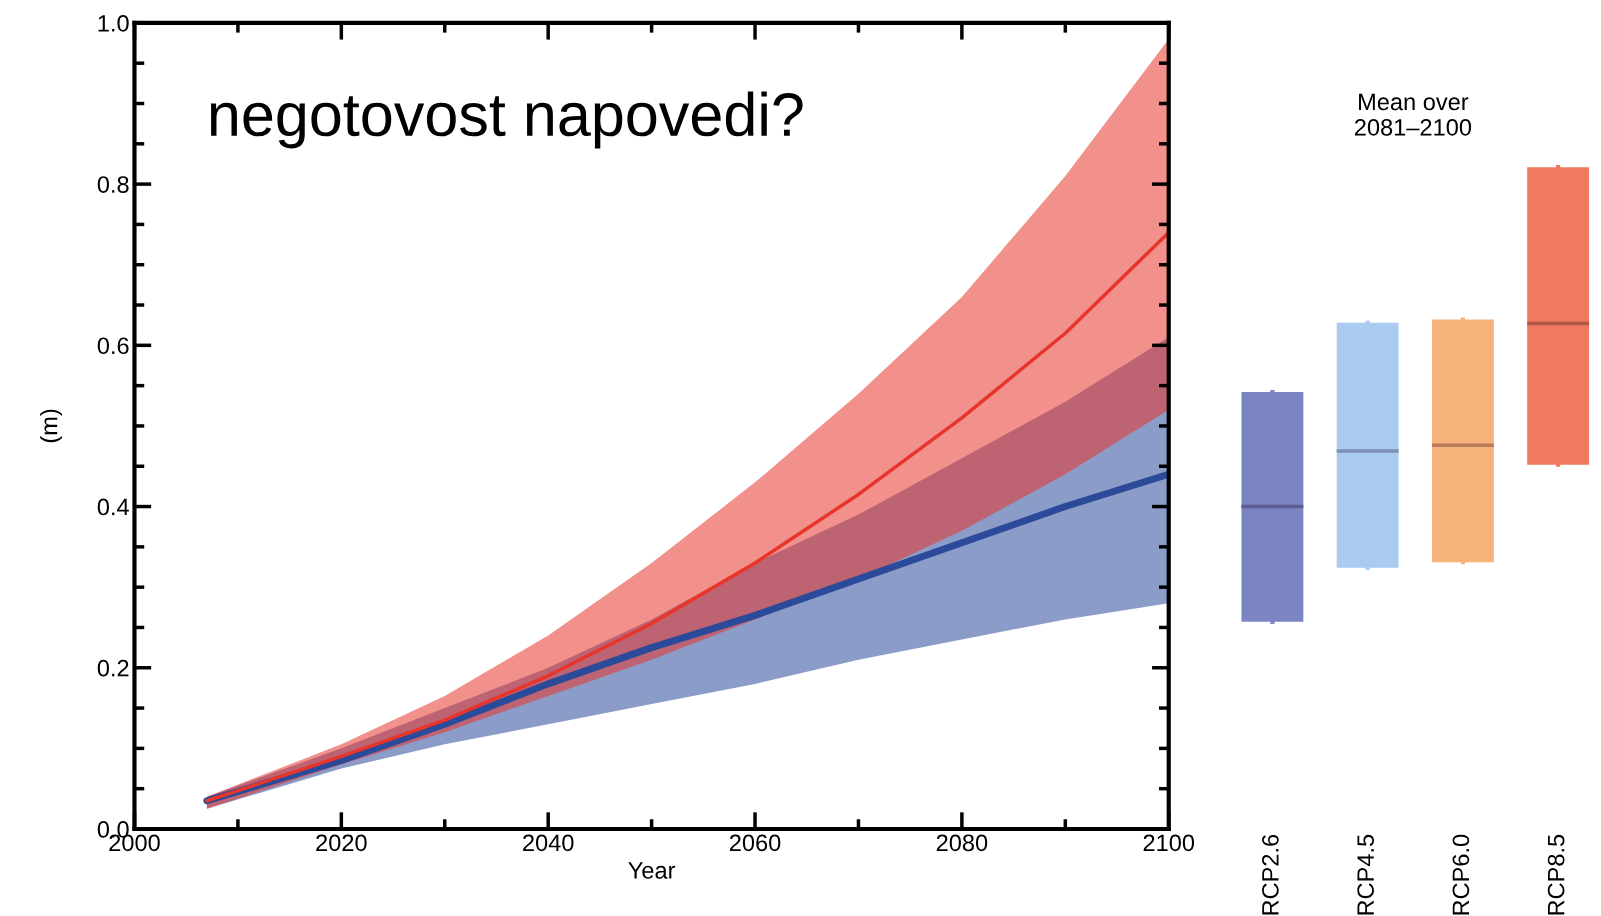  What do you see at coordinates (341, 843) in the screenshot?
I see `x-tick-label: 2020` at bounding box center [341, 843].